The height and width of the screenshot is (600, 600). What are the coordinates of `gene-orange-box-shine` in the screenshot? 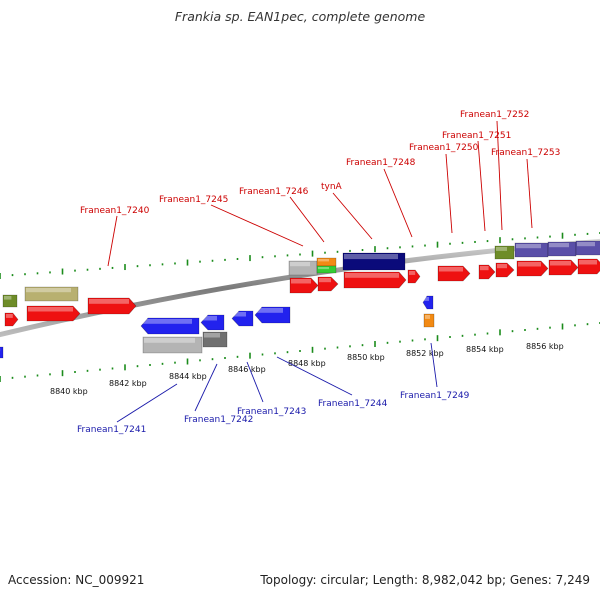 It's located at (323, 260).